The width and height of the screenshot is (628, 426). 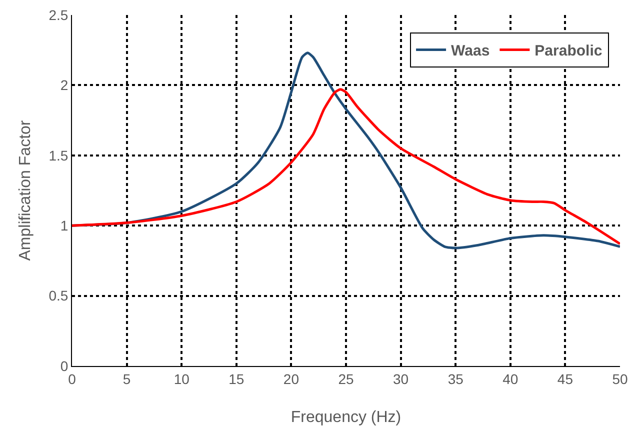 I want to click on x-tick-label: 20, so click(x=291, y=378).